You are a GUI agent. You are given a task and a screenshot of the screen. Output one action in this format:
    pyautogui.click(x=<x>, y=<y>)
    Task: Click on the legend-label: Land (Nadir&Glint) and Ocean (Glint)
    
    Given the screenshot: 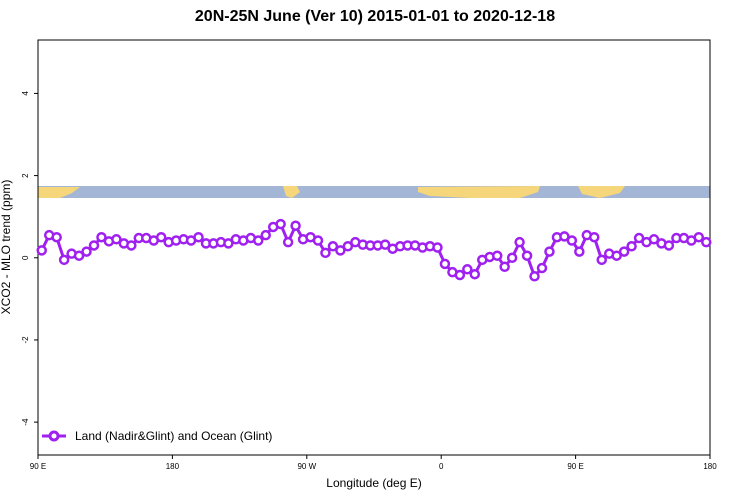 What is the action you would take?
    pyautogui.click(x=173, y=436)
    